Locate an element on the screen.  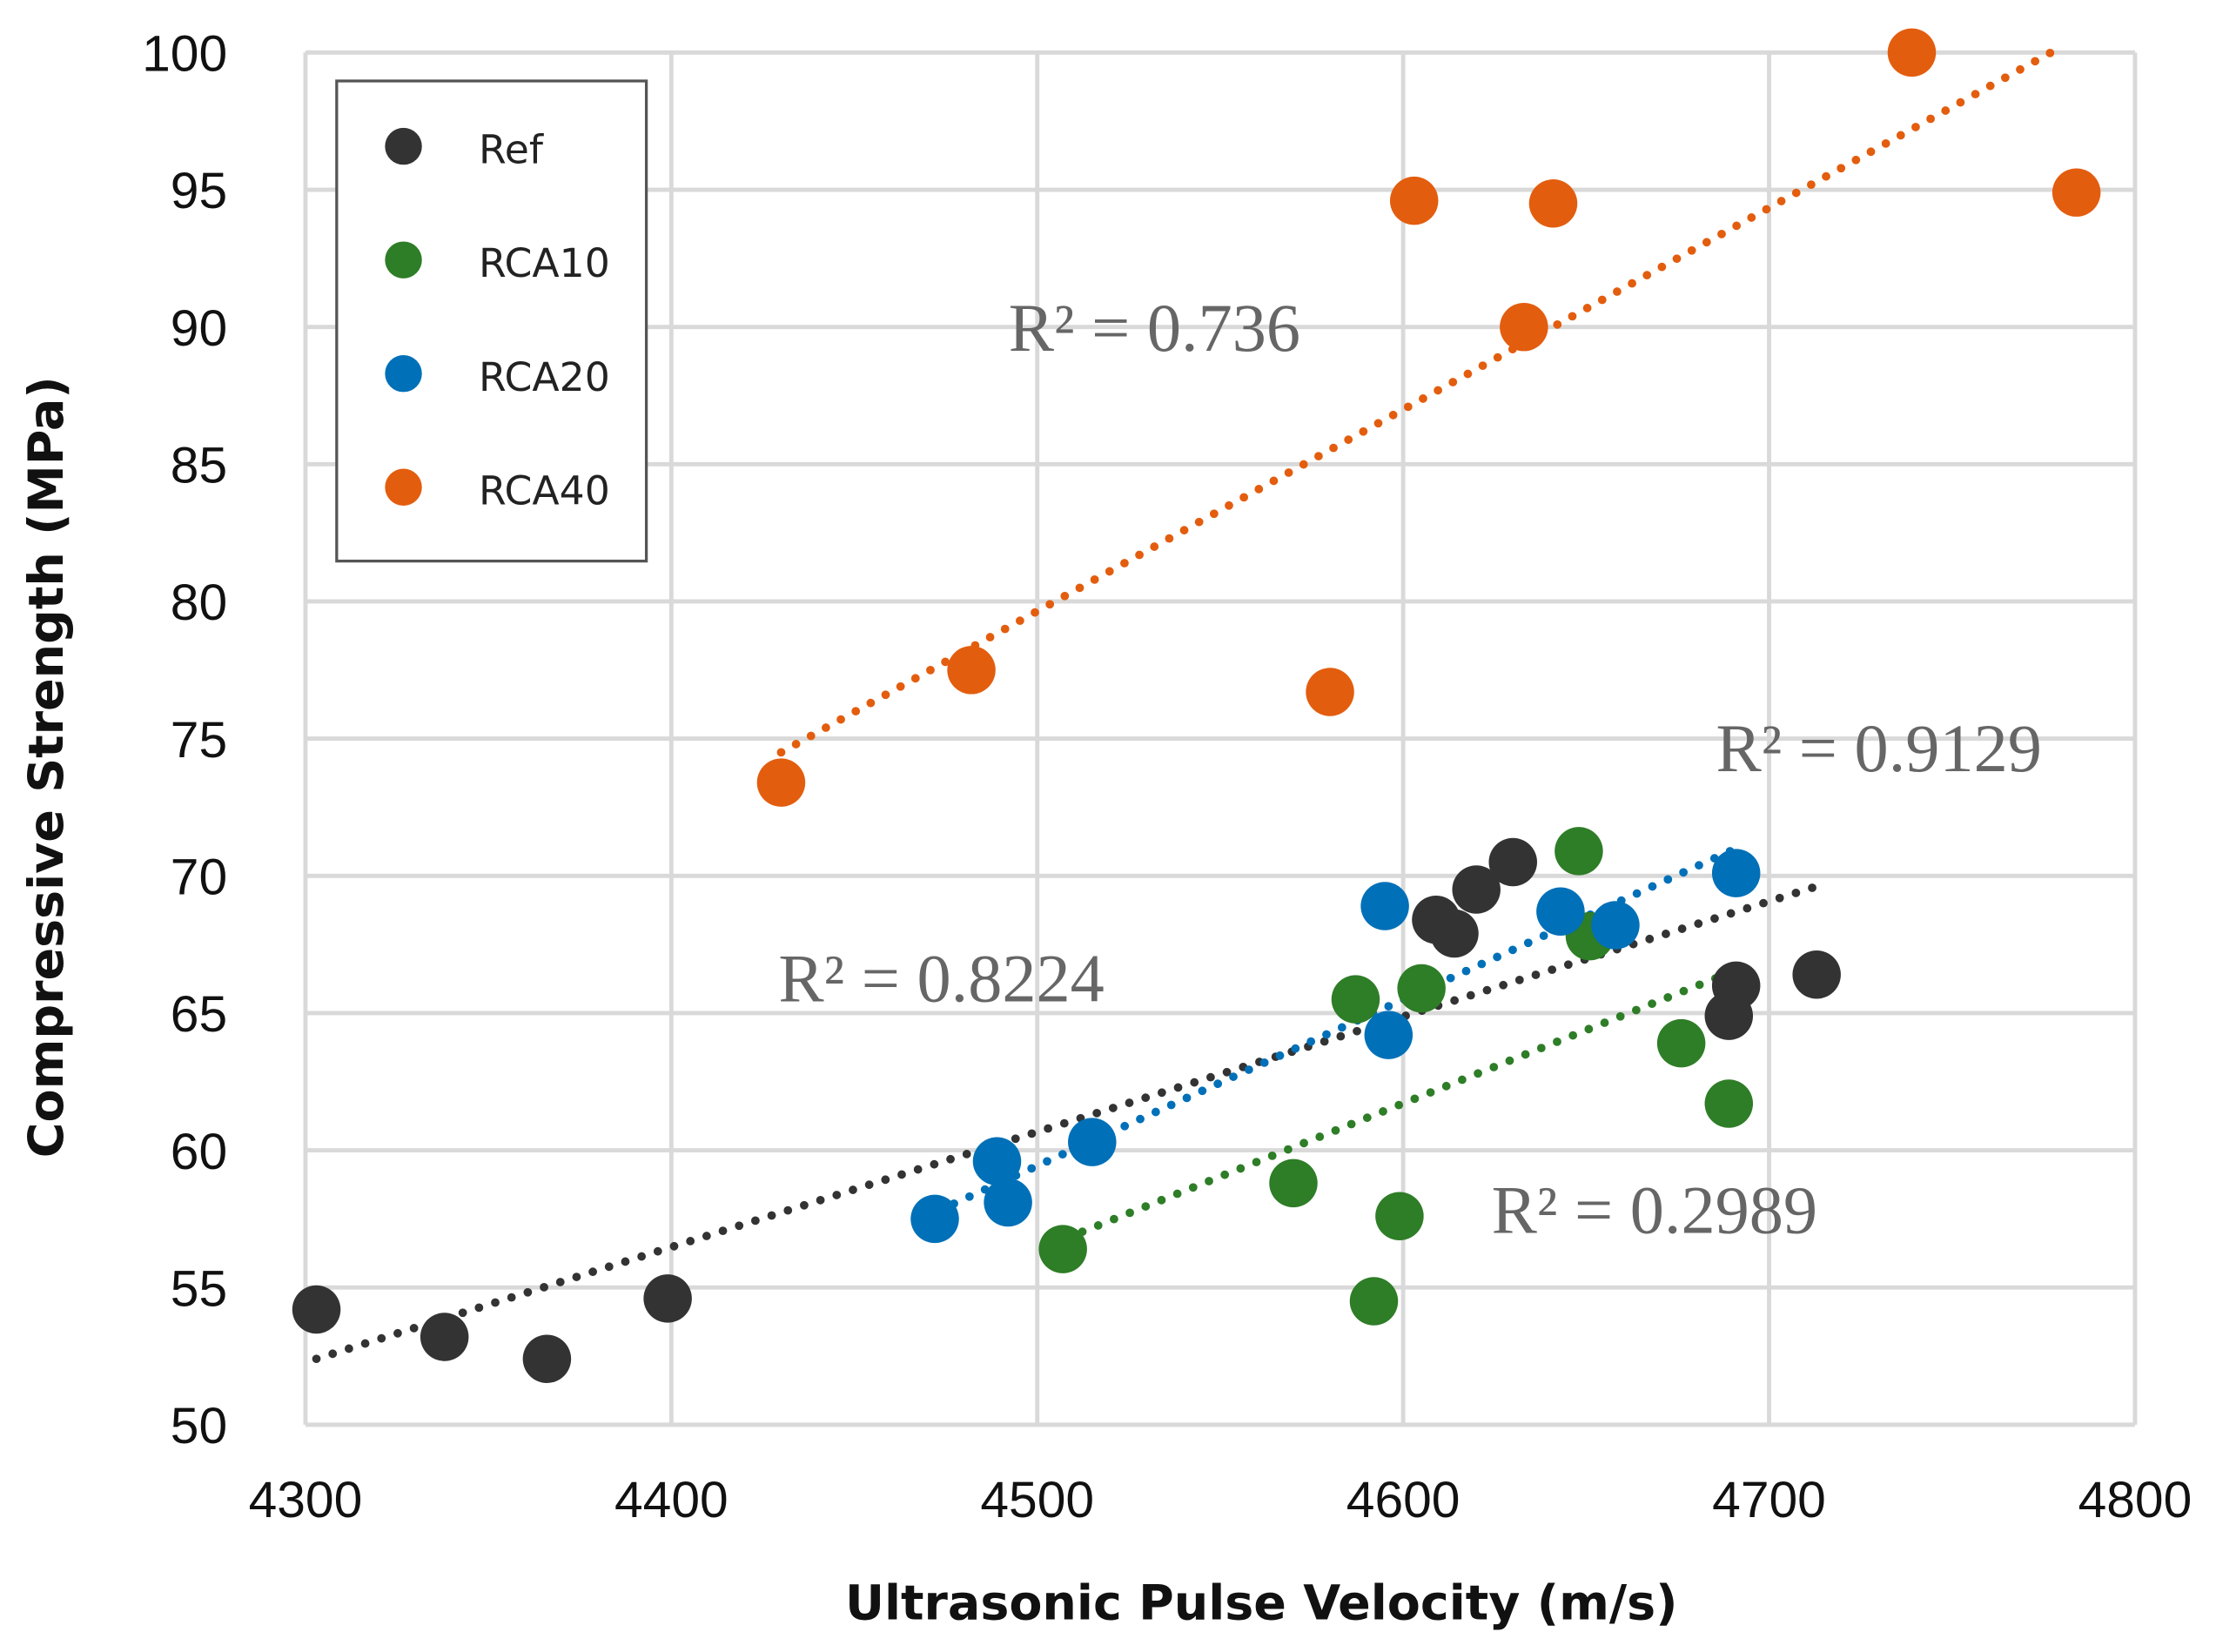
y-tick-label: 55 is located at coordinates (199, 1289).